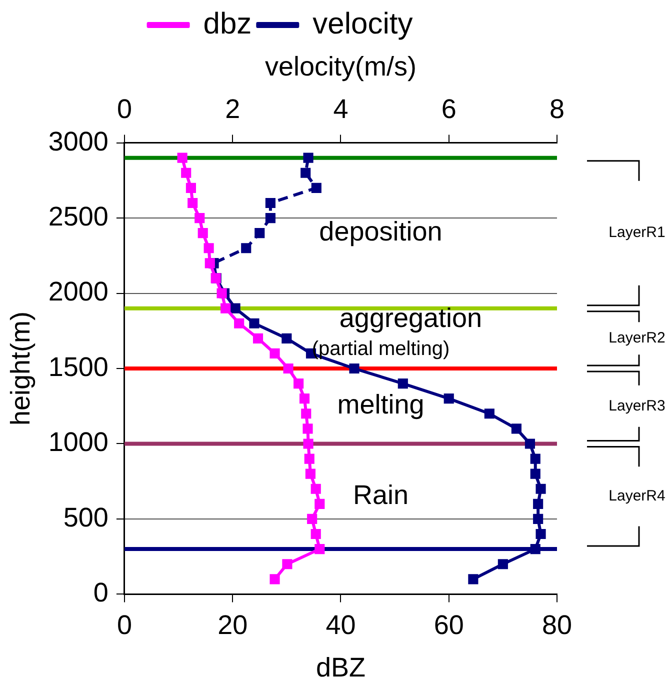 The width and height of the screenshot is (672, 691). What do you see at coordinates (362, 23) in the screenshot?
I see `legend-label: velocity` at bounding box center [362, 23].